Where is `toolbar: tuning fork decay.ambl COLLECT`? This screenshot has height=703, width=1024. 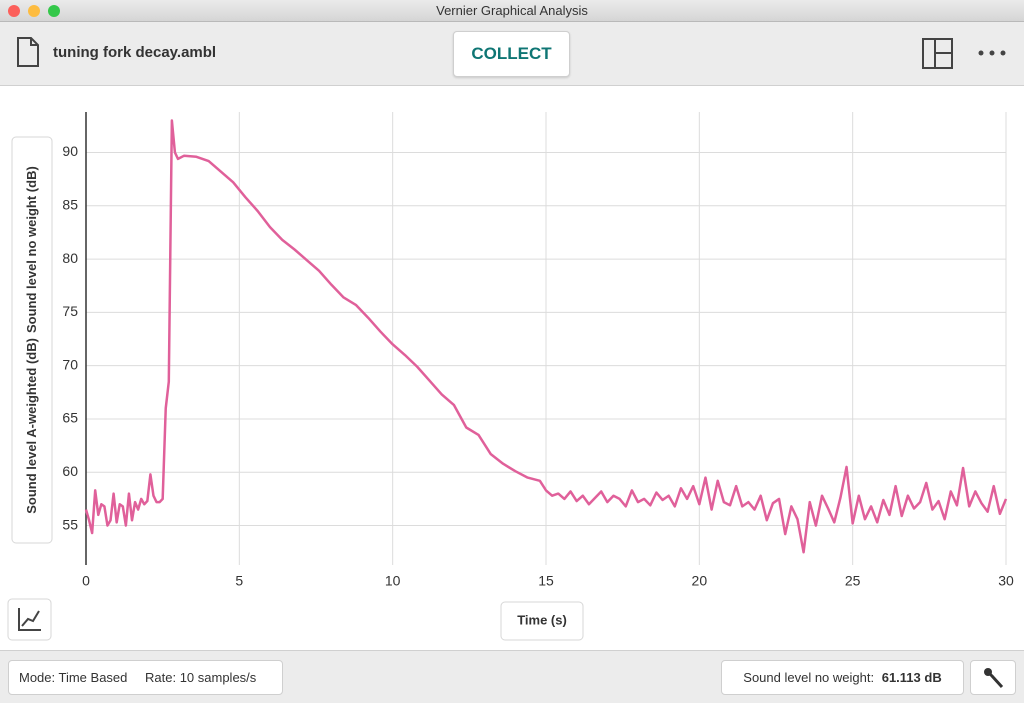
toolbar: tuning fork decay.ambl COLLECT is located at coordinates (512, 54).